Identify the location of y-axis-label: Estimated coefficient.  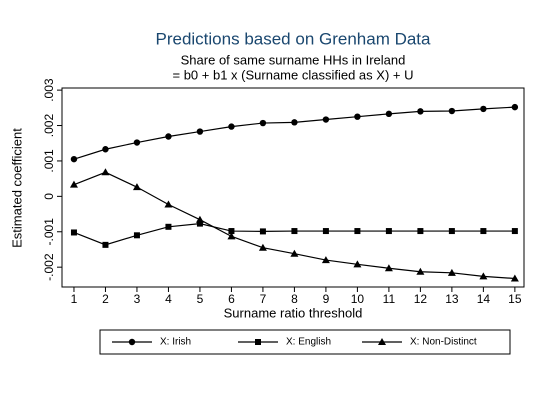
(16, 188).